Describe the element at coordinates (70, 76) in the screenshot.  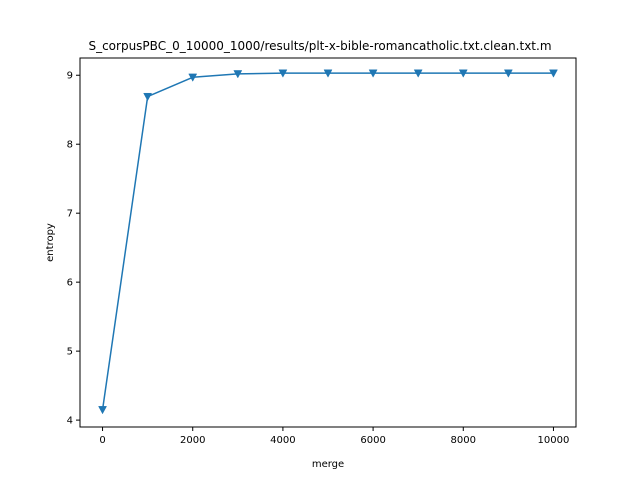
I see `y-tick-label: 9` at that location.